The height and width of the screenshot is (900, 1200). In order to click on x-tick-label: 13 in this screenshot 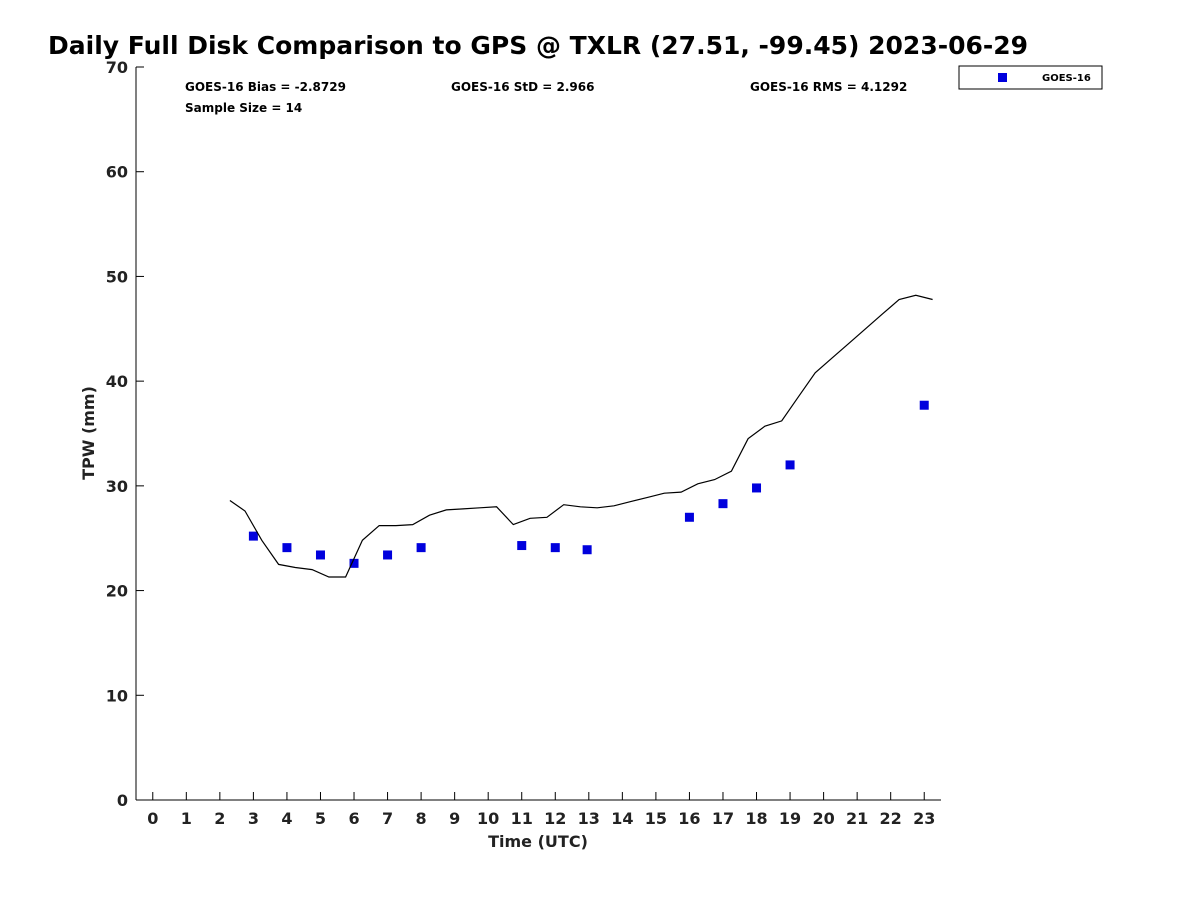, I will do `click(589, 818)`.